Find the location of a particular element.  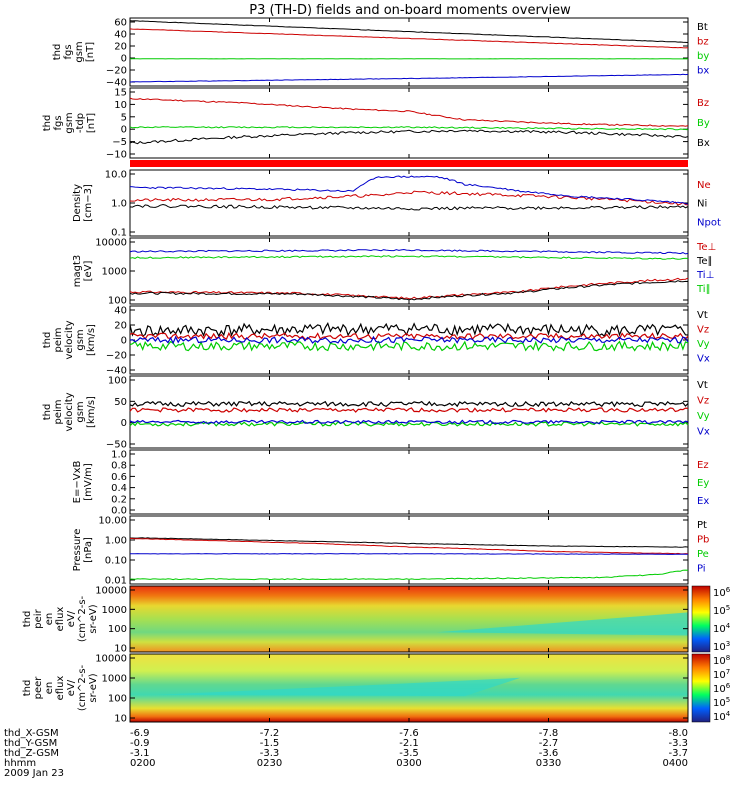

legend-Te∥: Te∥ is located at coordinates (704, 261).